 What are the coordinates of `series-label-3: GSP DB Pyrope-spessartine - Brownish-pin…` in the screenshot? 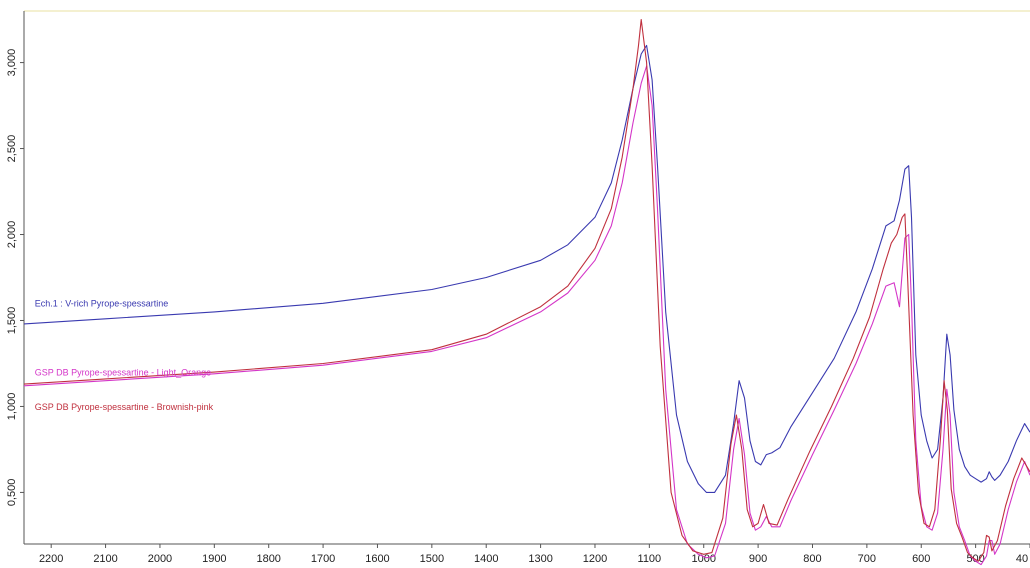 It's located at (124, 407).